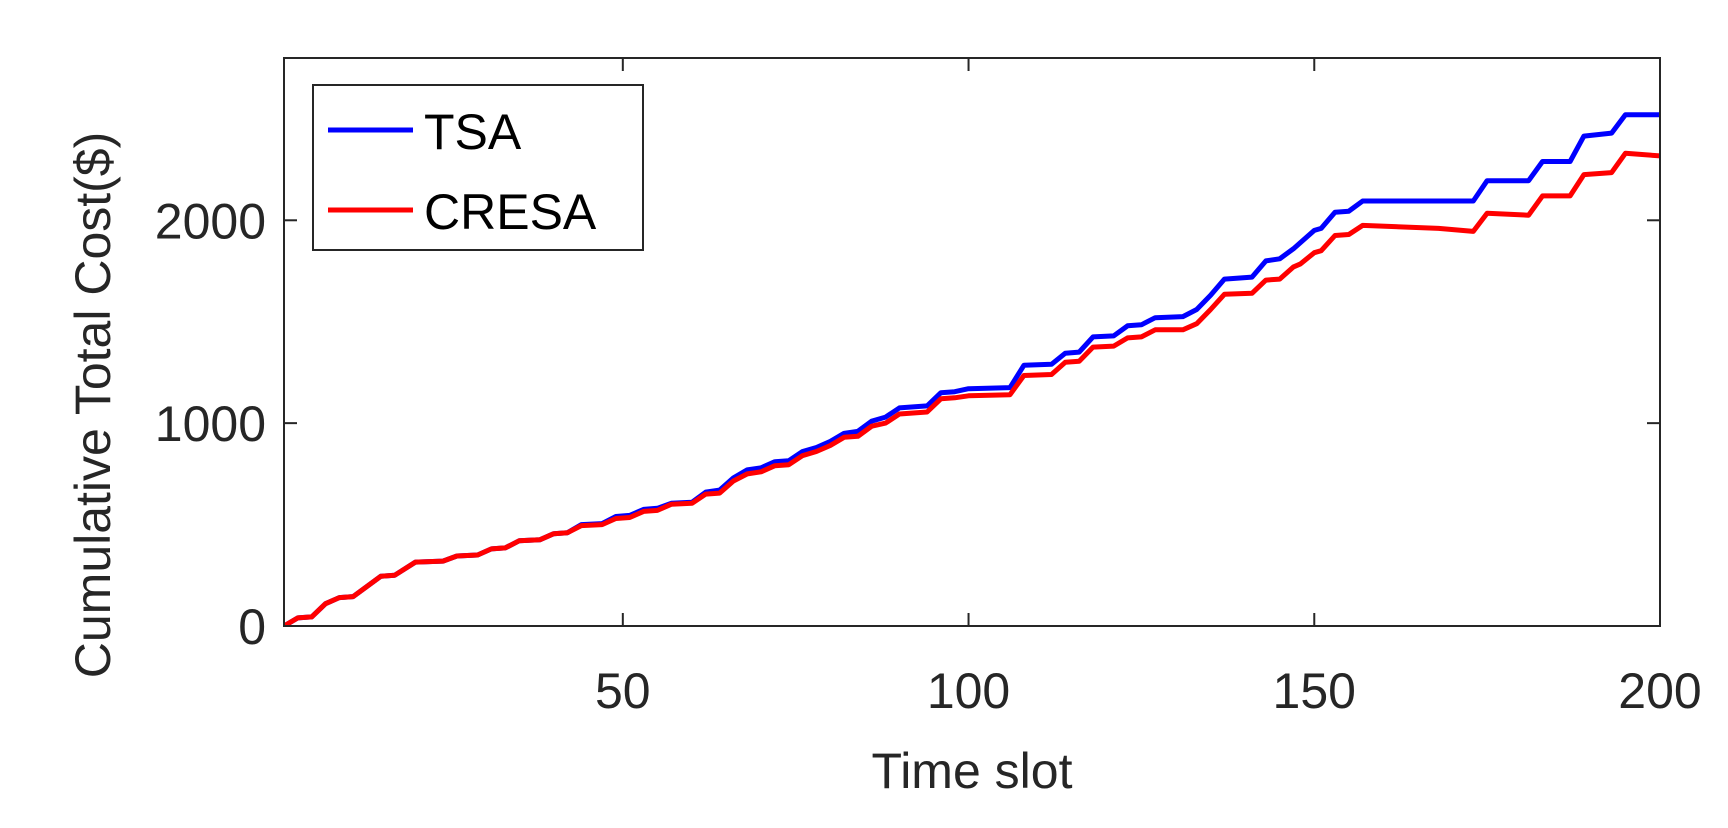 The image size is (1728, 828). What do you see at coordinates (210, 424) in the screenshot?
I see `y-tick-label-1000: 1000` at bounding box center [210, 424].